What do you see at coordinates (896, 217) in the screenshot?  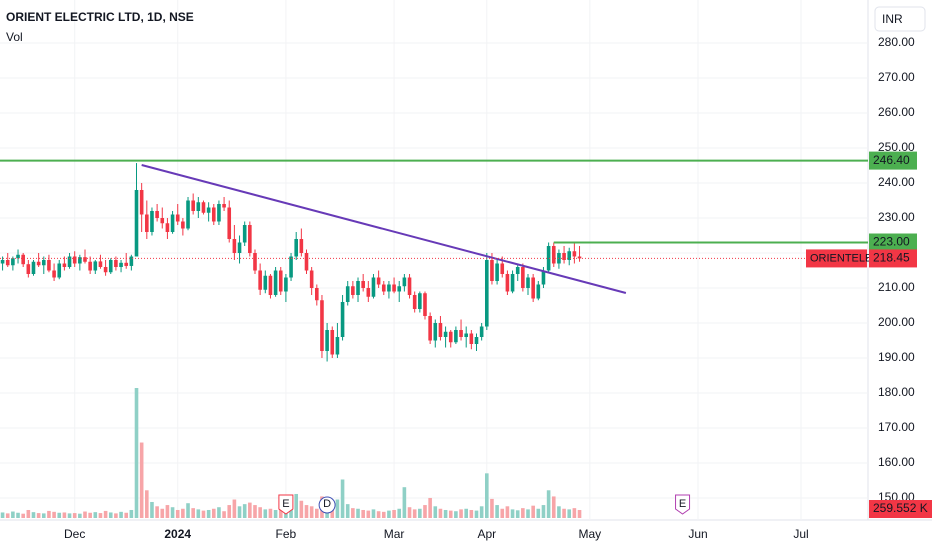 I see `y-tick-label: 230.00` at bounding box center [896, 217].